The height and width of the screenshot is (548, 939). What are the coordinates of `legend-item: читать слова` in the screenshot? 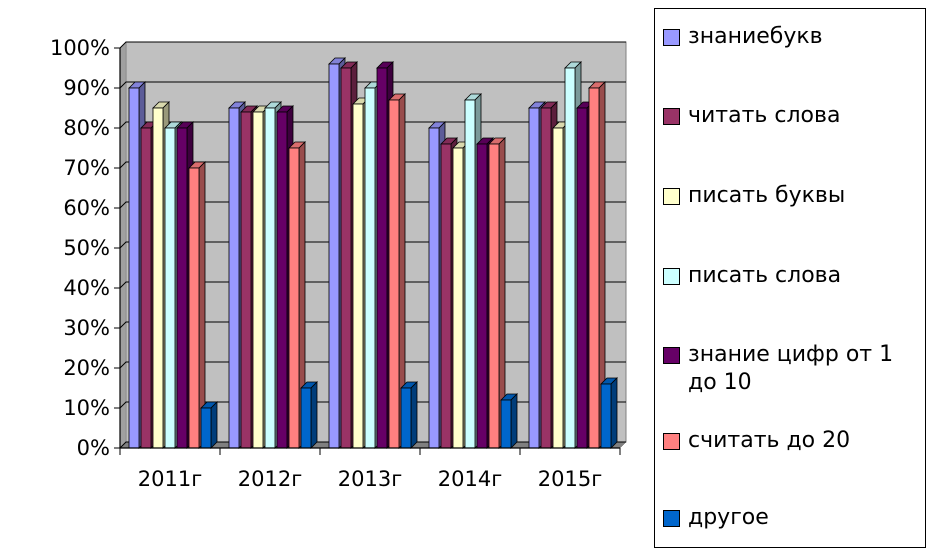 It's located at (794, 116).